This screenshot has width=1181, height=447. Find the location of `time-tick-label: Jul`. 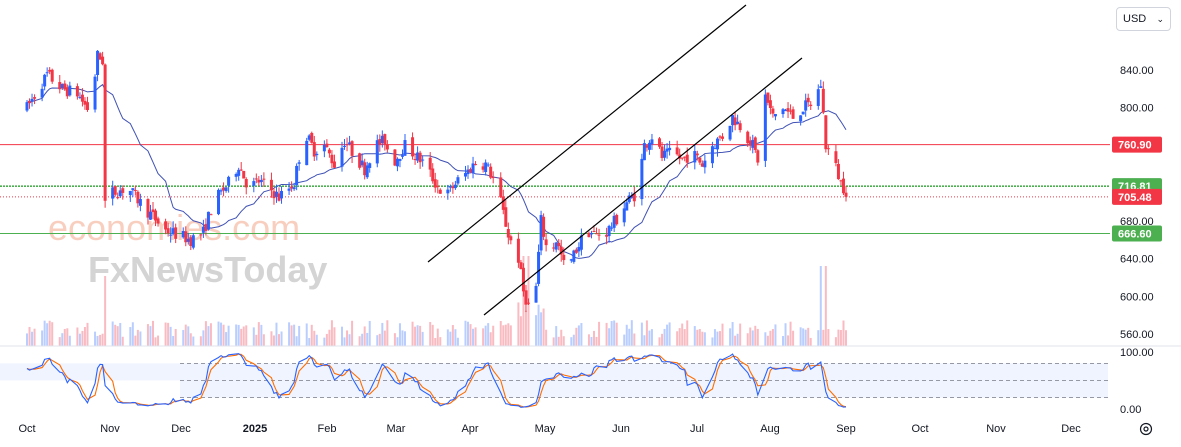

time-tick-label: Jul is located at coordinates (697, 429).